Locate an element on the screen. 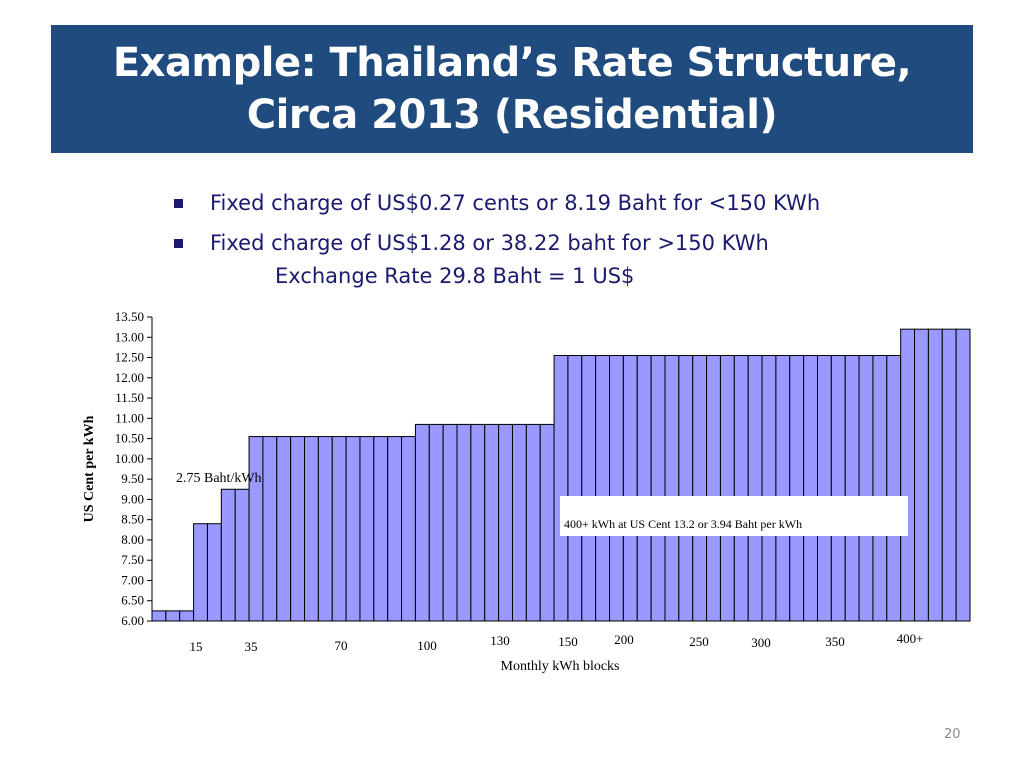 This screenshot has width=1024, height=768. y-tick-label: 13.00 is located at coordinates (129, 336).